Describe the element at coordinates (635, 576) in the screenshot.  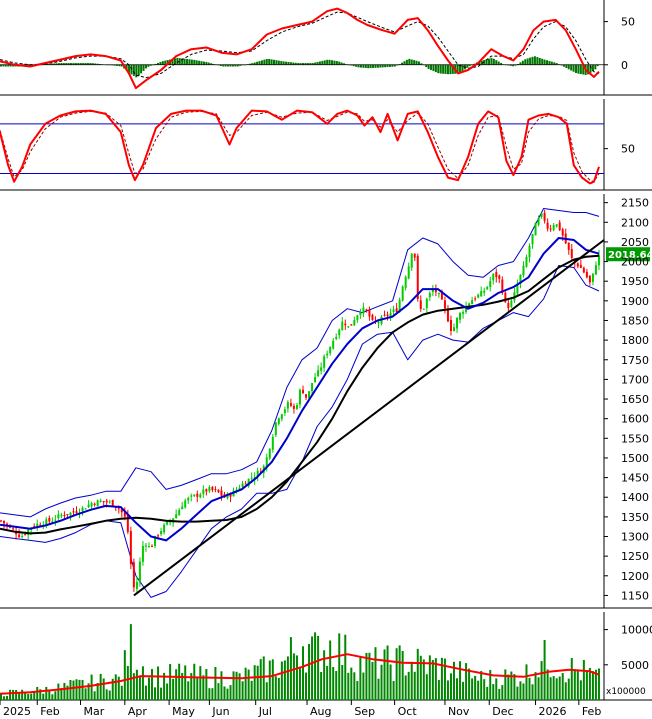
I see `y-tick-label: 1200` at that location.